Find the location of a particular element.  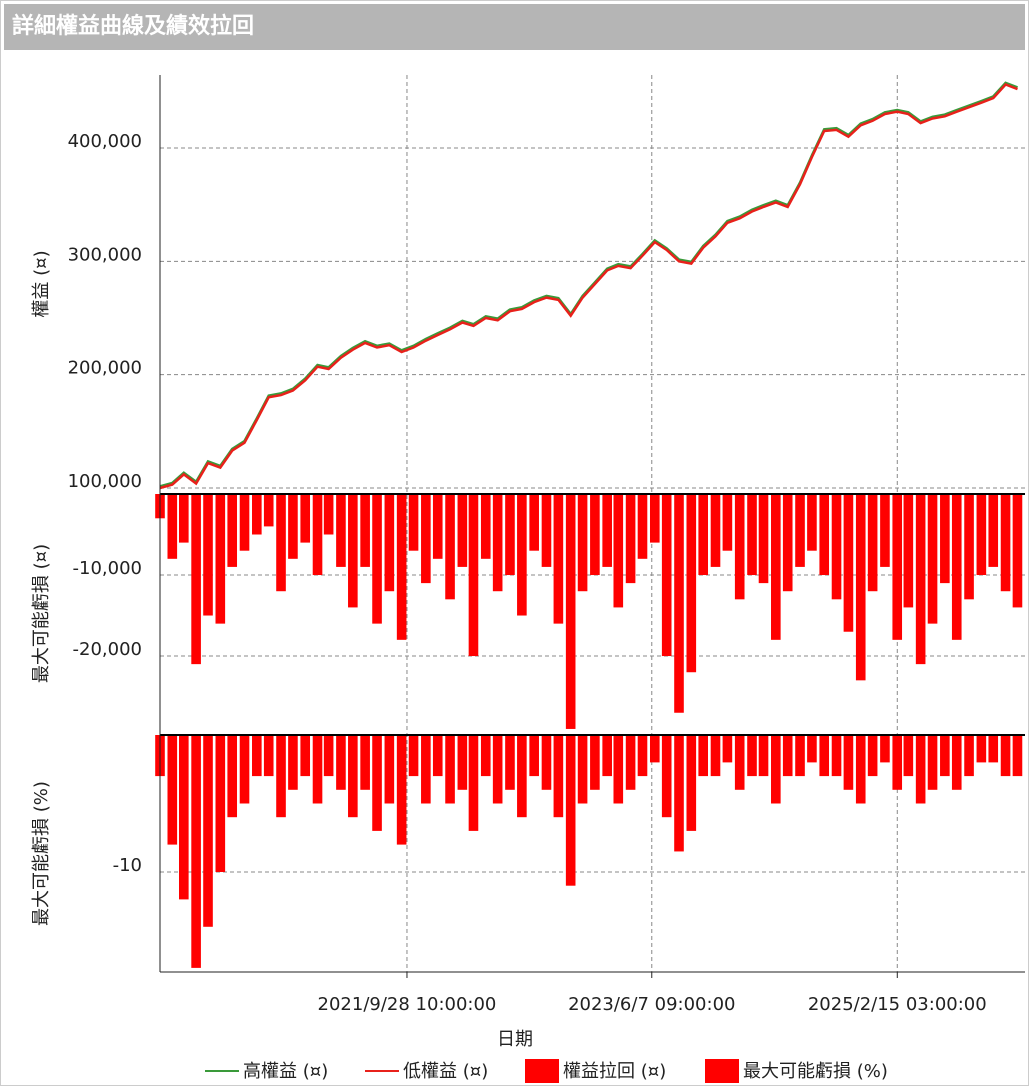

x-tick-label: 2021/9/28 10:00:00 is located at coordinates (407, 1004).